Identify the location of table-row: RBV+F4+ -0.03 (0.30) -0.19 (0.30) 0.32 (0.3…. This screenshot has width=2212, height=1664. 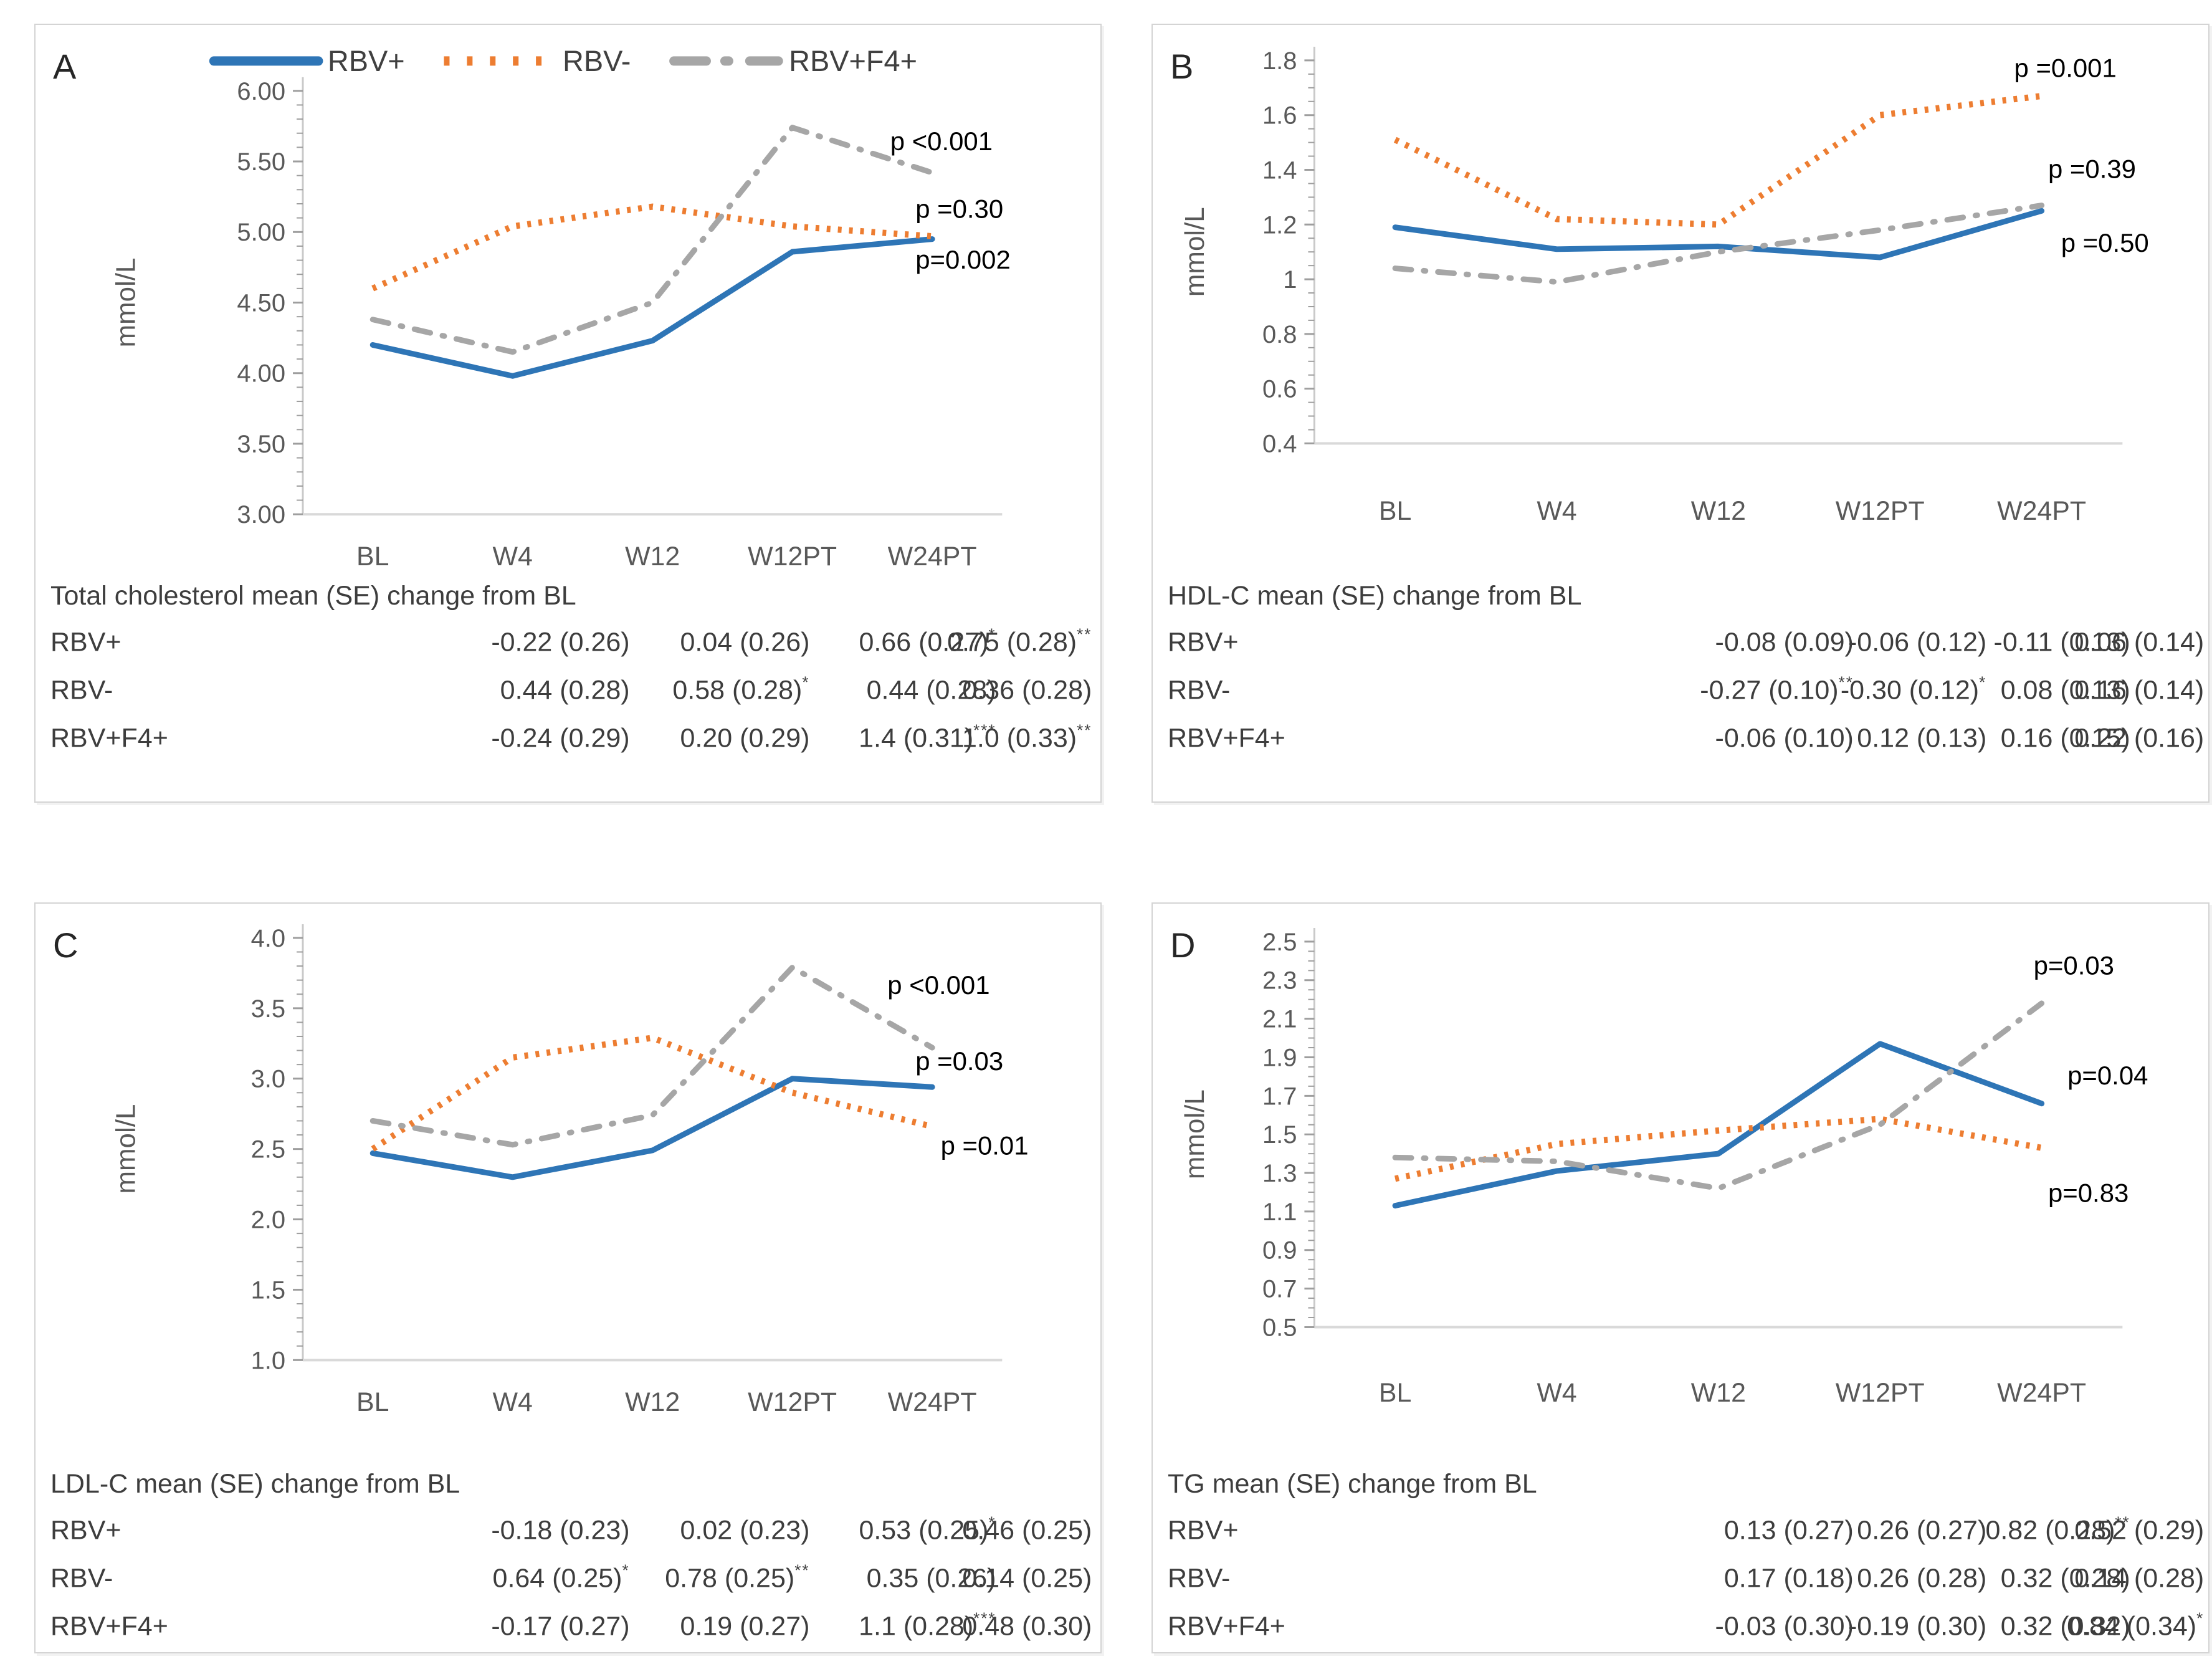
(1680, 1626).